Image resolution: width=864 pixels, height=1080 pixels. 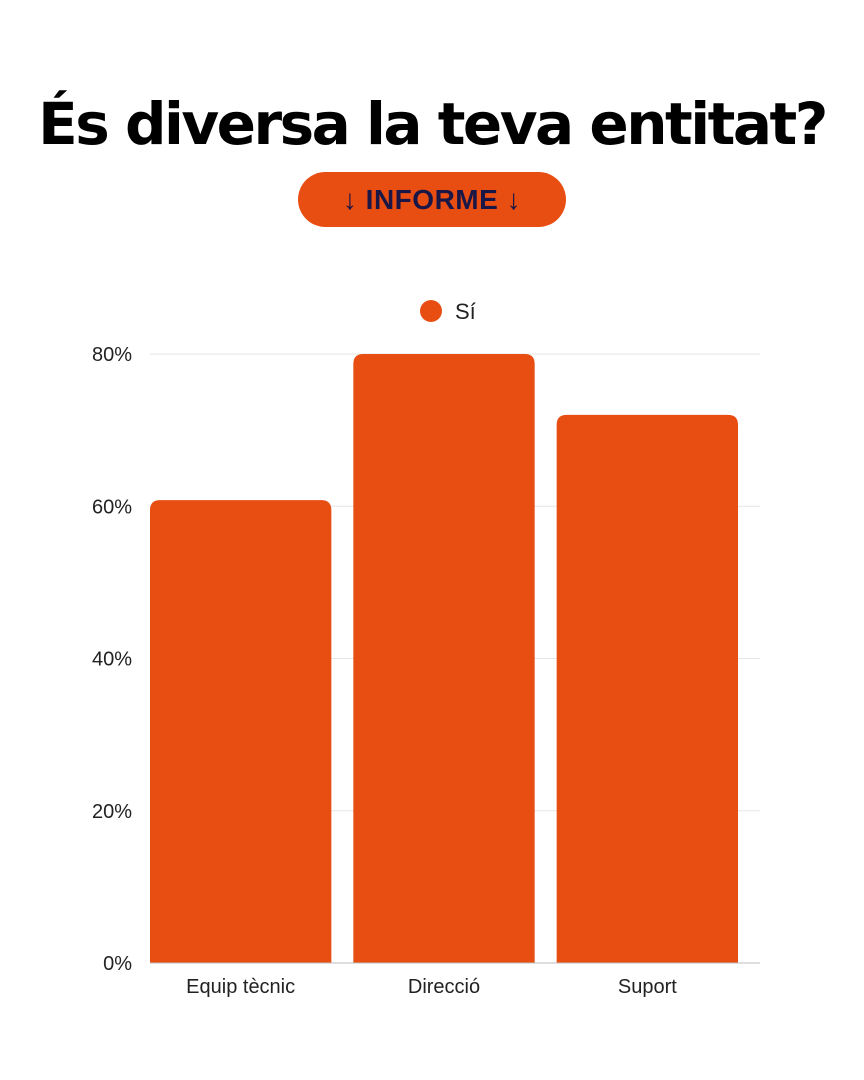 What do you see at coordinates (112, 507) in the screenshot?
I see `y-tick-label: 60%` at bounding box center [112, 507].